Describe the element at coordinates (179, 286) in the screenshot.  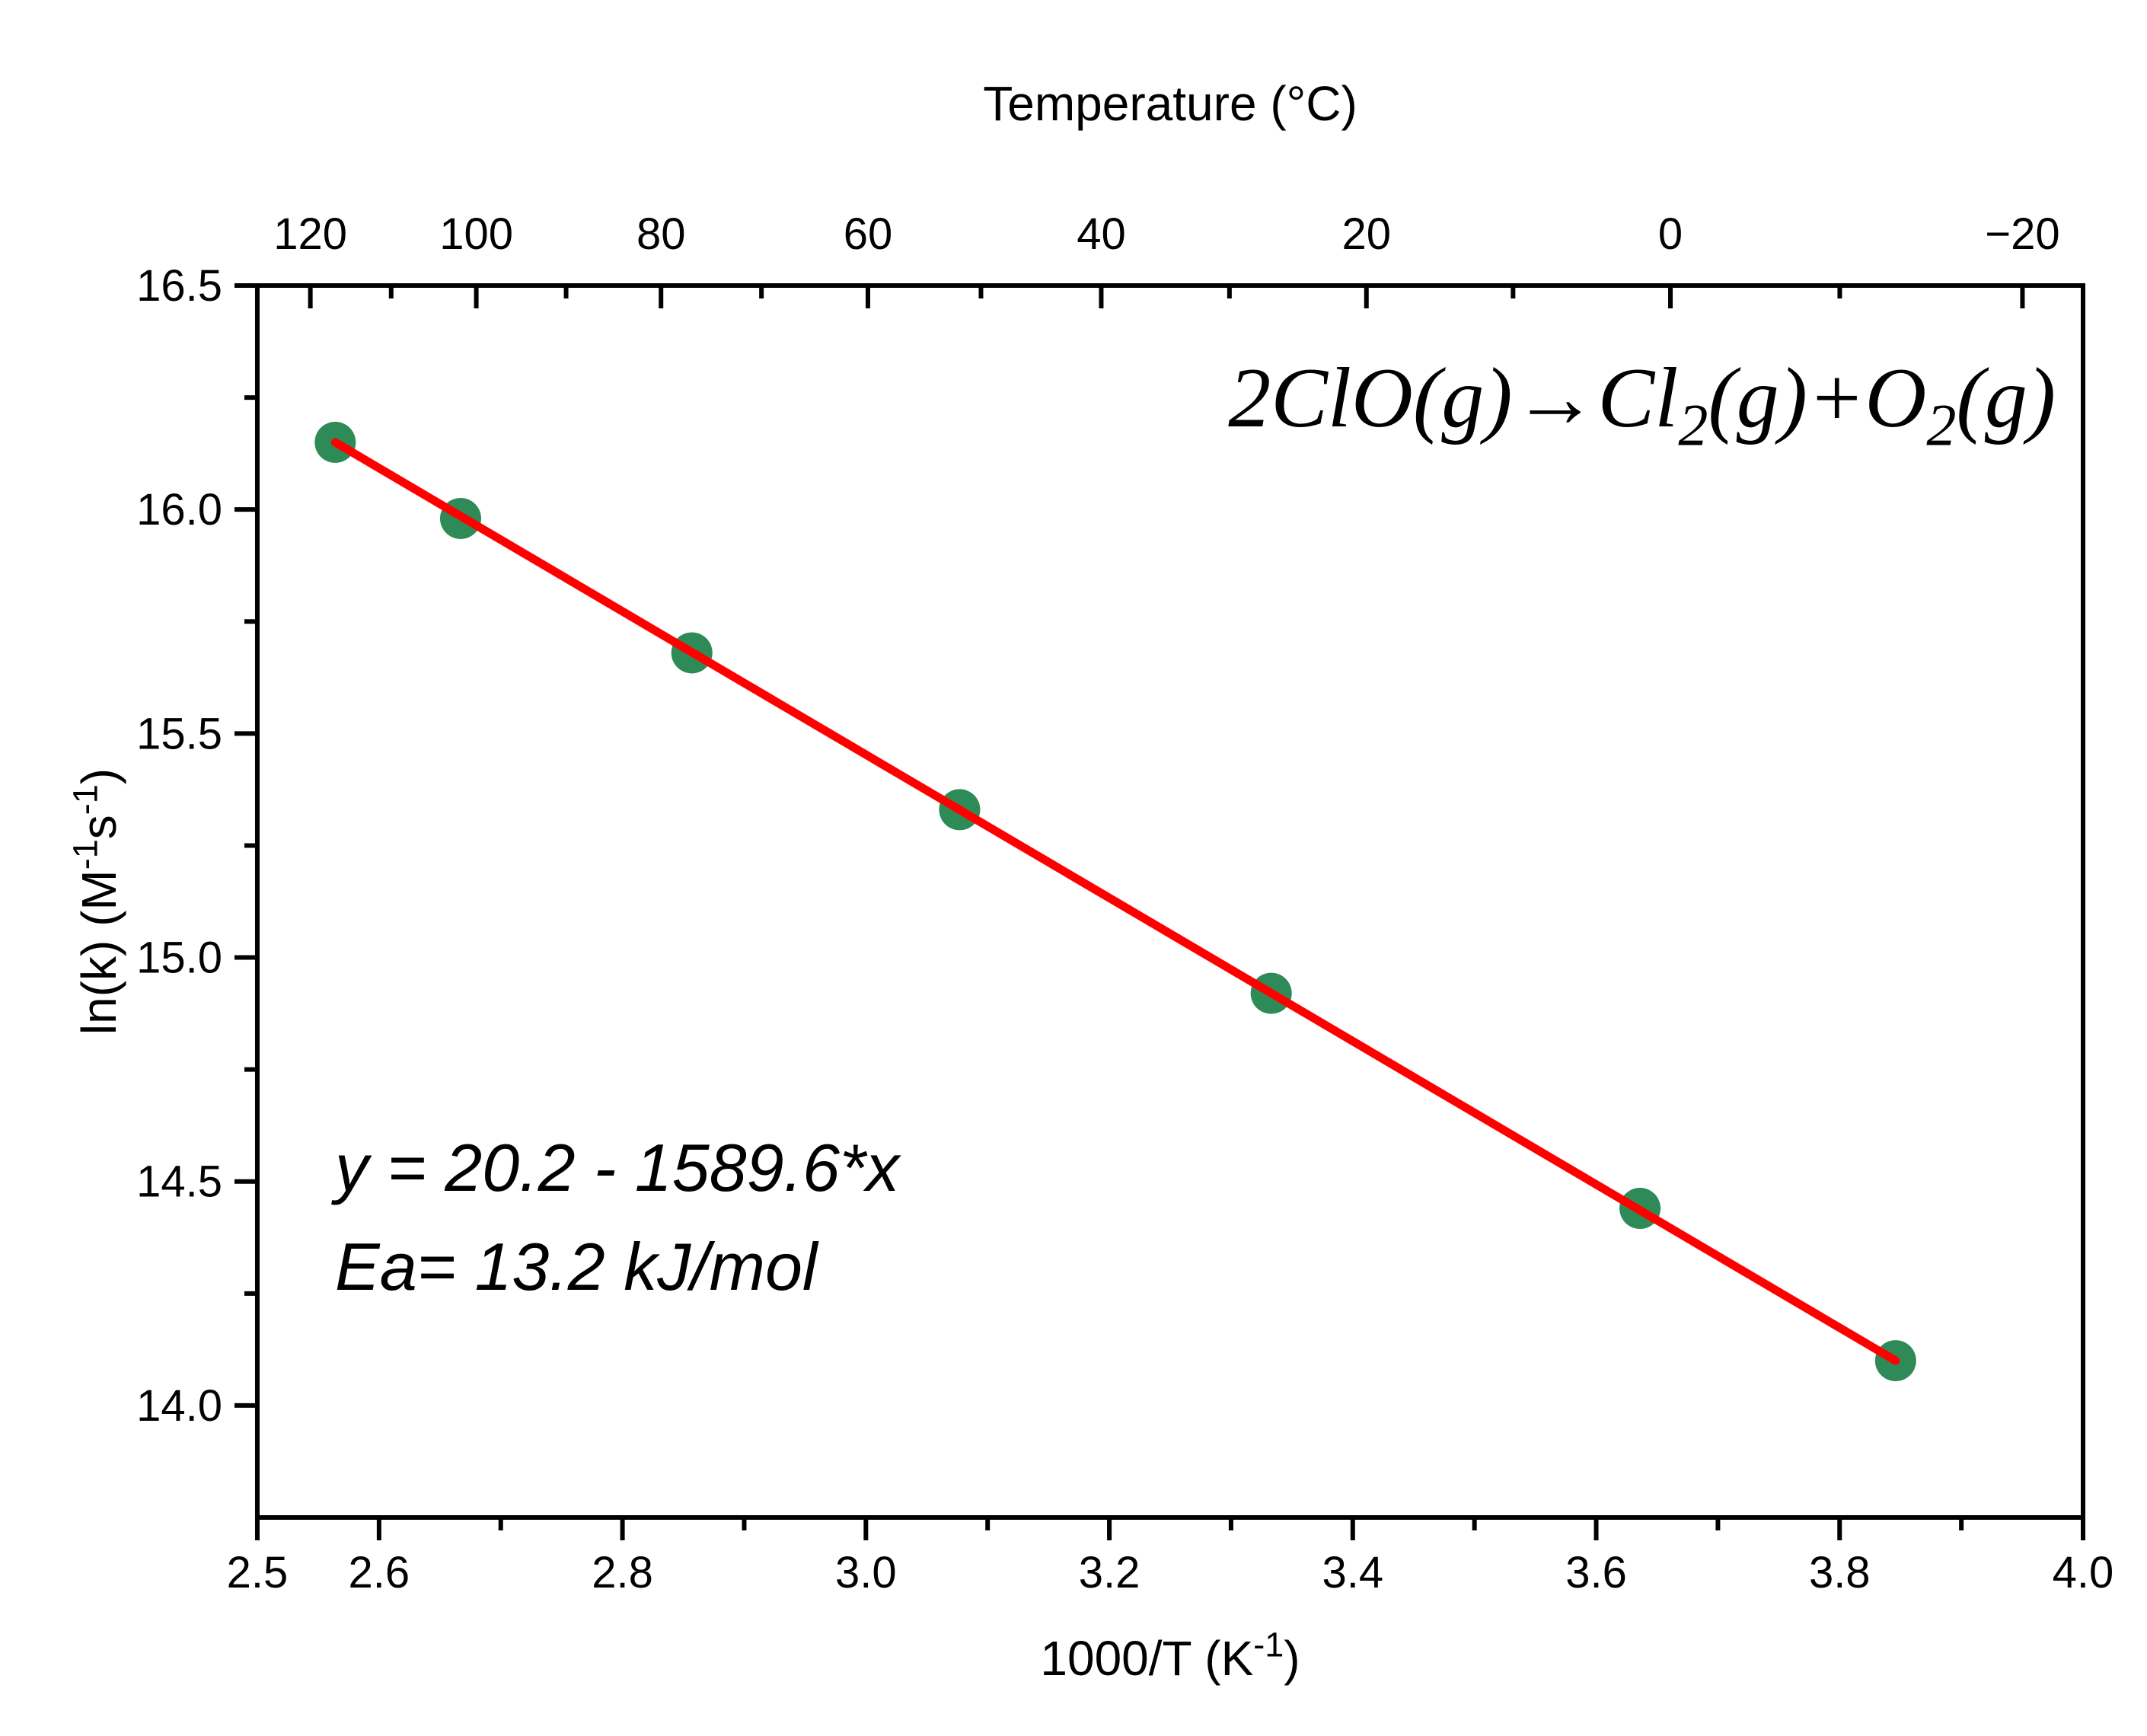
I see `y-axis-tick-label: 16.5` at that location.